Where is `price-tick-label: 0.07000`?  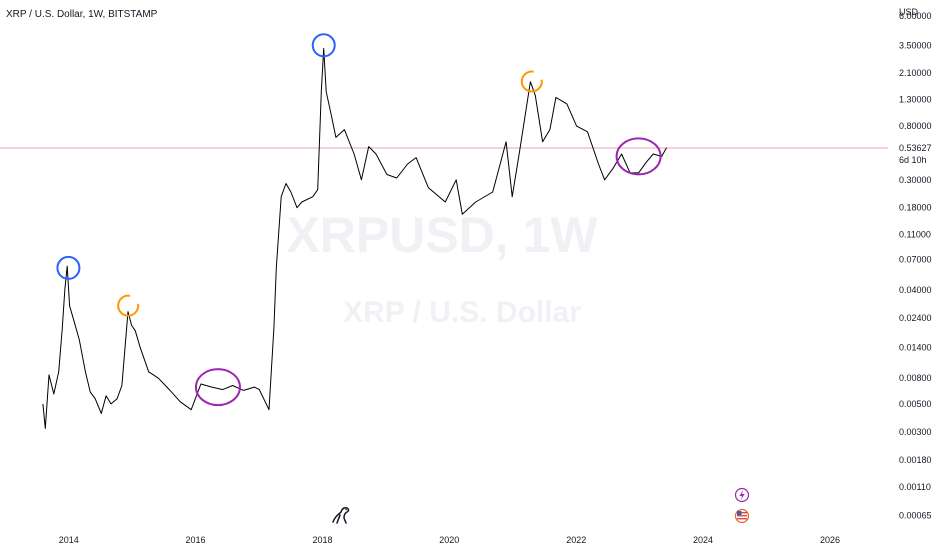 price-tick-label: 0.07000 is located at coordinates (915, 259).